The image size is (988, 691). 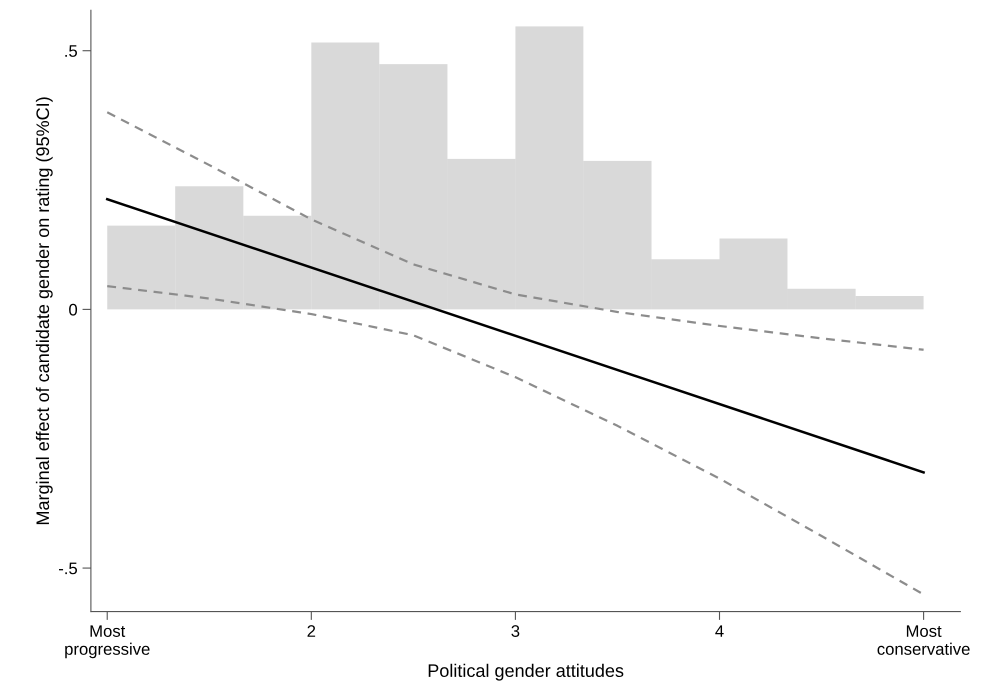 I want to click on y-tick-label: 0, so click(x=73, y=310).